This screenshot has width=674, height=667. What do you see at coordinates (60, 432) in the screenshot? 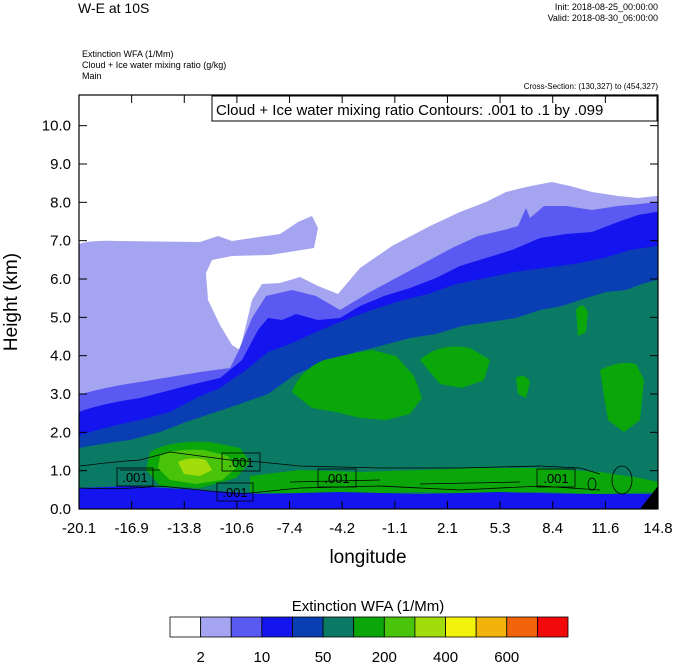
I see `y-tick-label: 2.0` at bounding box center [60, 432].